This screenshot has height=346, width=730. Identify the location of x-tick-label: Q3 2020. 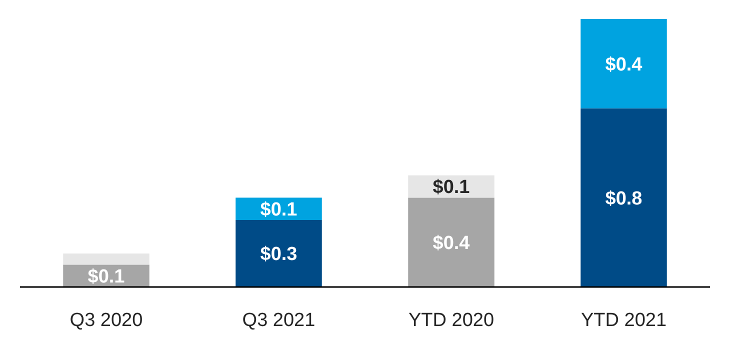
(106, 320).